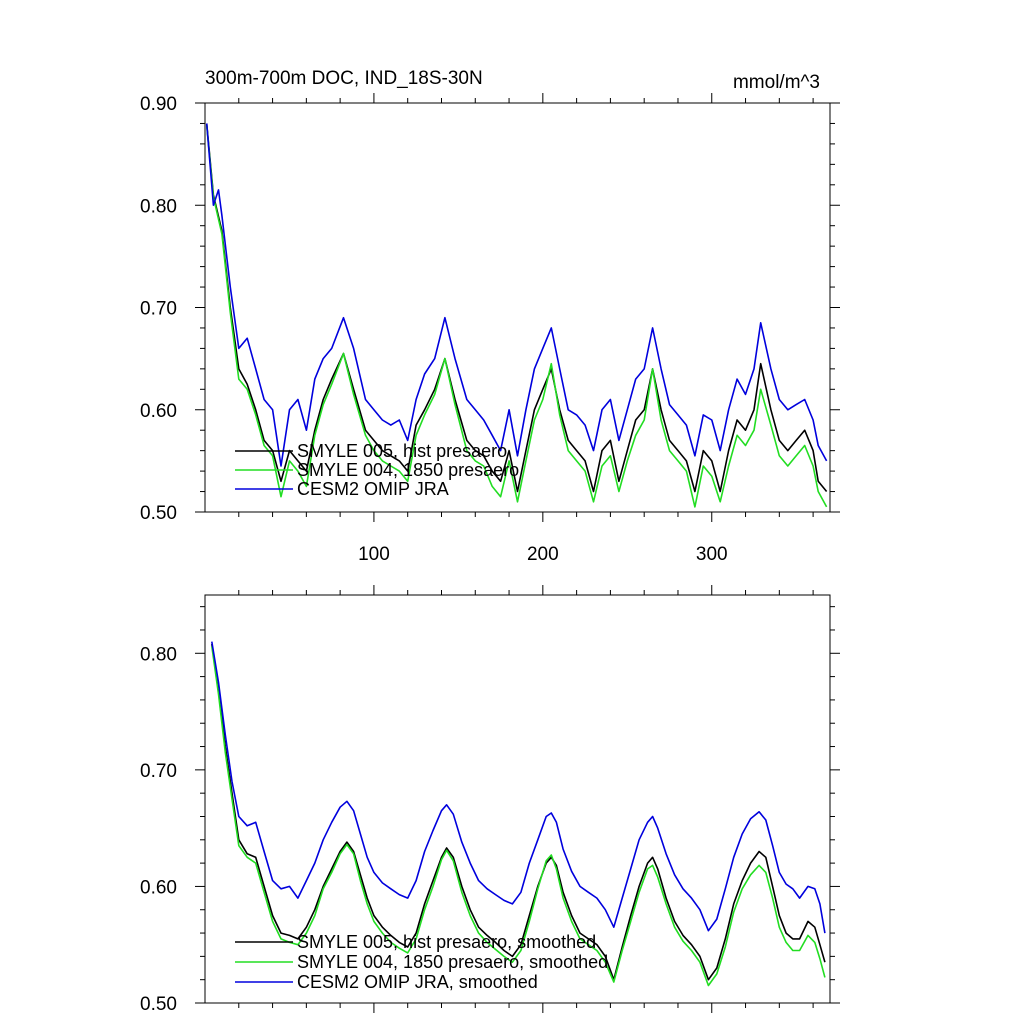 This screenshot has height=1024, width=1024. I want to click on top-x-tick-label: 300, so click(712, 554).